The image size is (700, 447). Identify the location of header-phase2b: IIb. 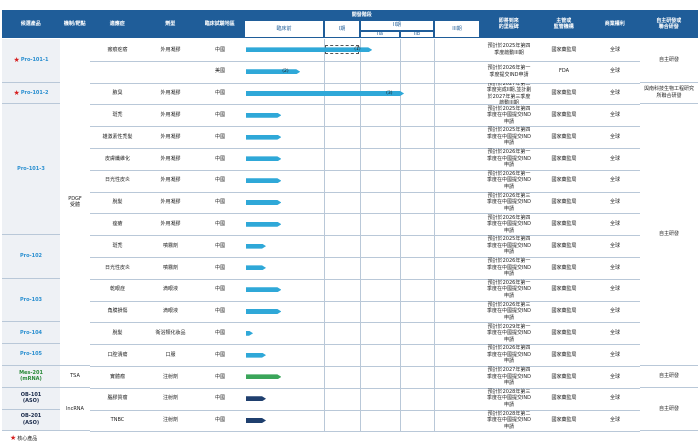
(417, 34).